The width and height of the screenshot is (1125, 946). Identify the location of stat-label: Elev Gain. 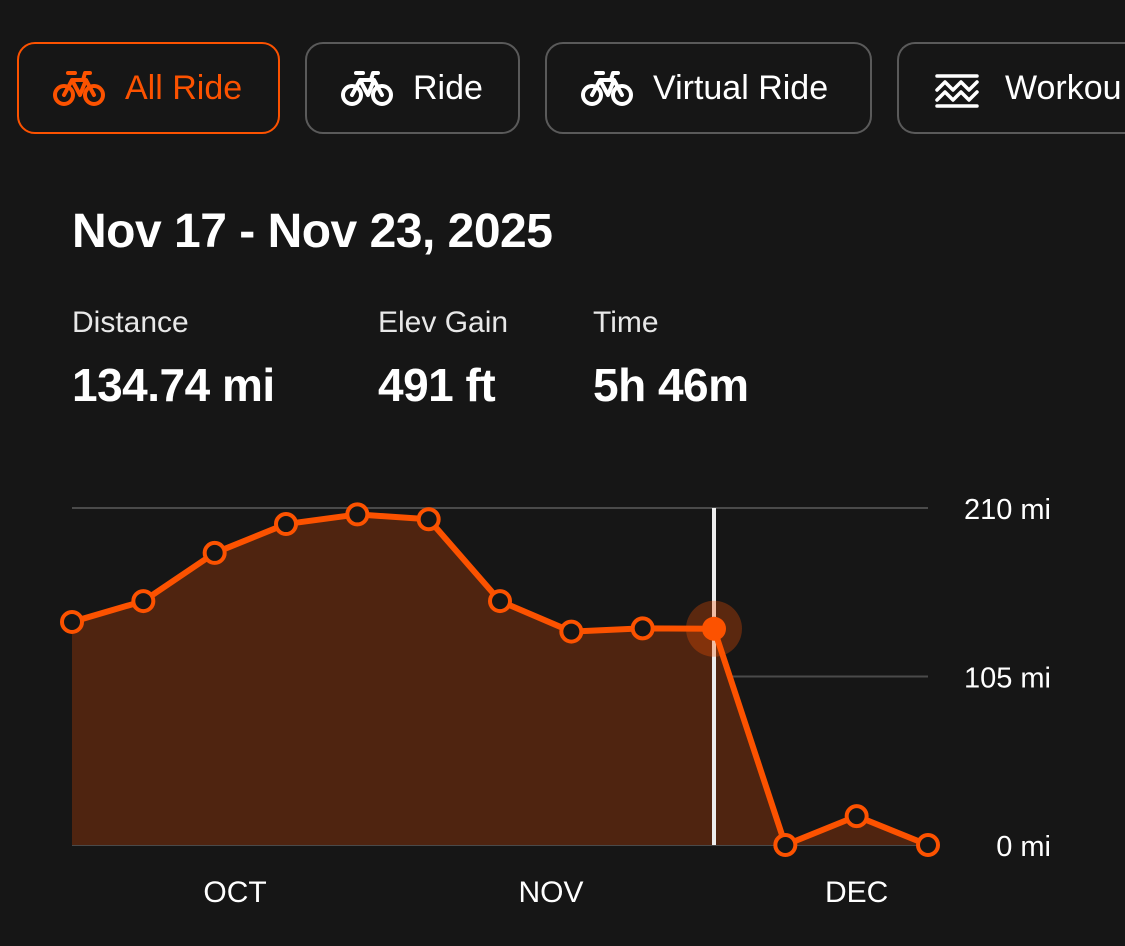
(443, 322).